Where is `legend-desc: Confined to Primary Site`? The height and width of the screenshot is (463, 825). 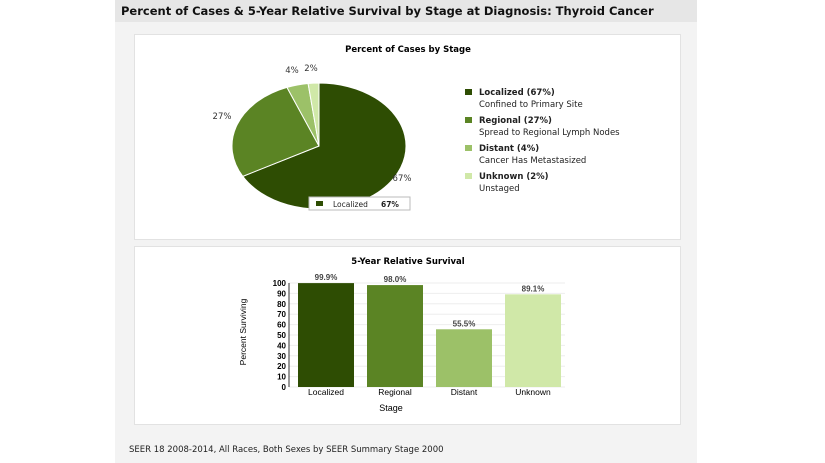 legend-desc: Confined to Primary Site is located at coordinates (531, 105).